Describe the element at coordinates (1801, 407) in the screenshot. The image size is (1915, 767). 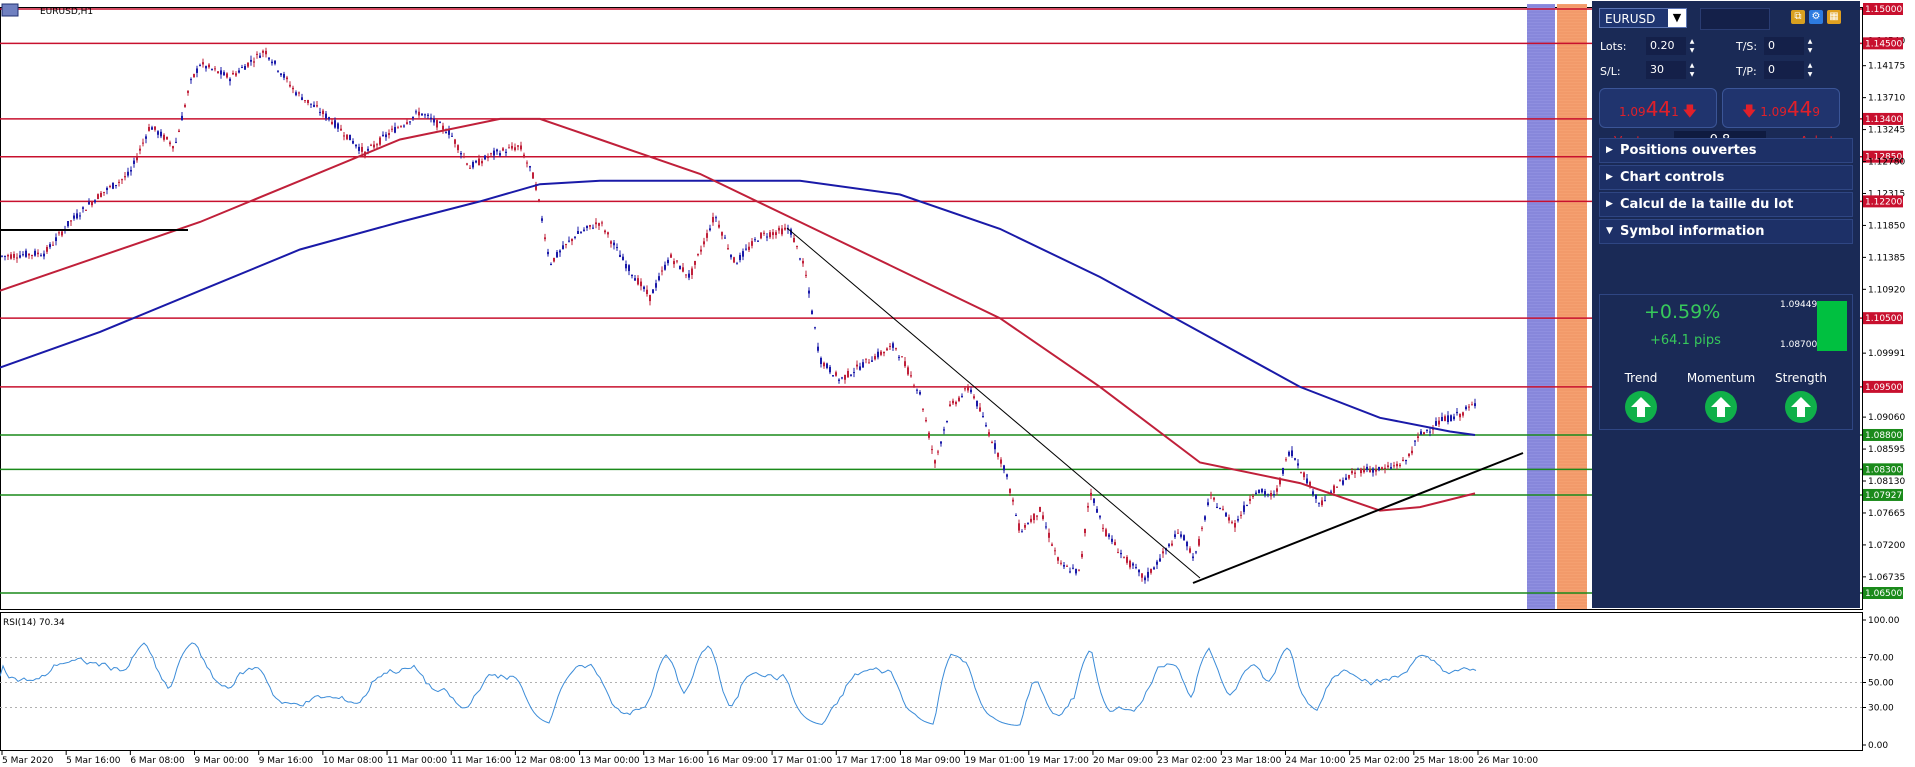
I see `strength-up-icon` at that location.